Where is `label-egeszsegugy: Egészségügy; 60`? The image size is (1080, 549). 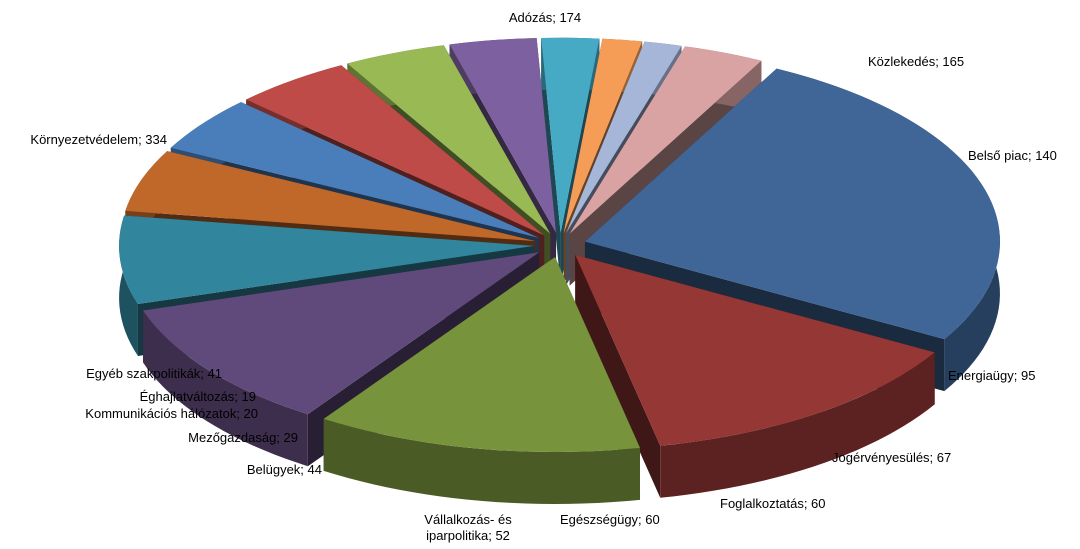 label-egeszsegugy: Egészségügy; 60 is located at coordinates (610, 519).